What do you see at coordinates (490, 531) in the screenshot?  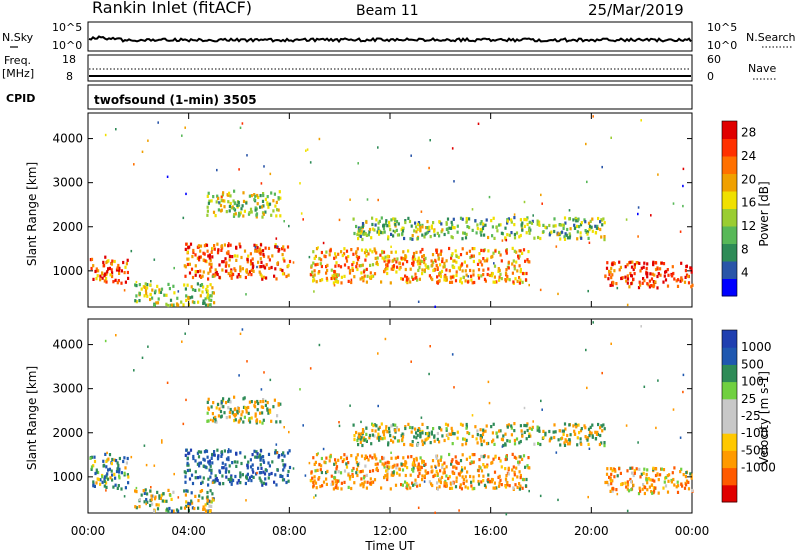 I see `xtick-label: 16:00` at bounding box center [490, 531].